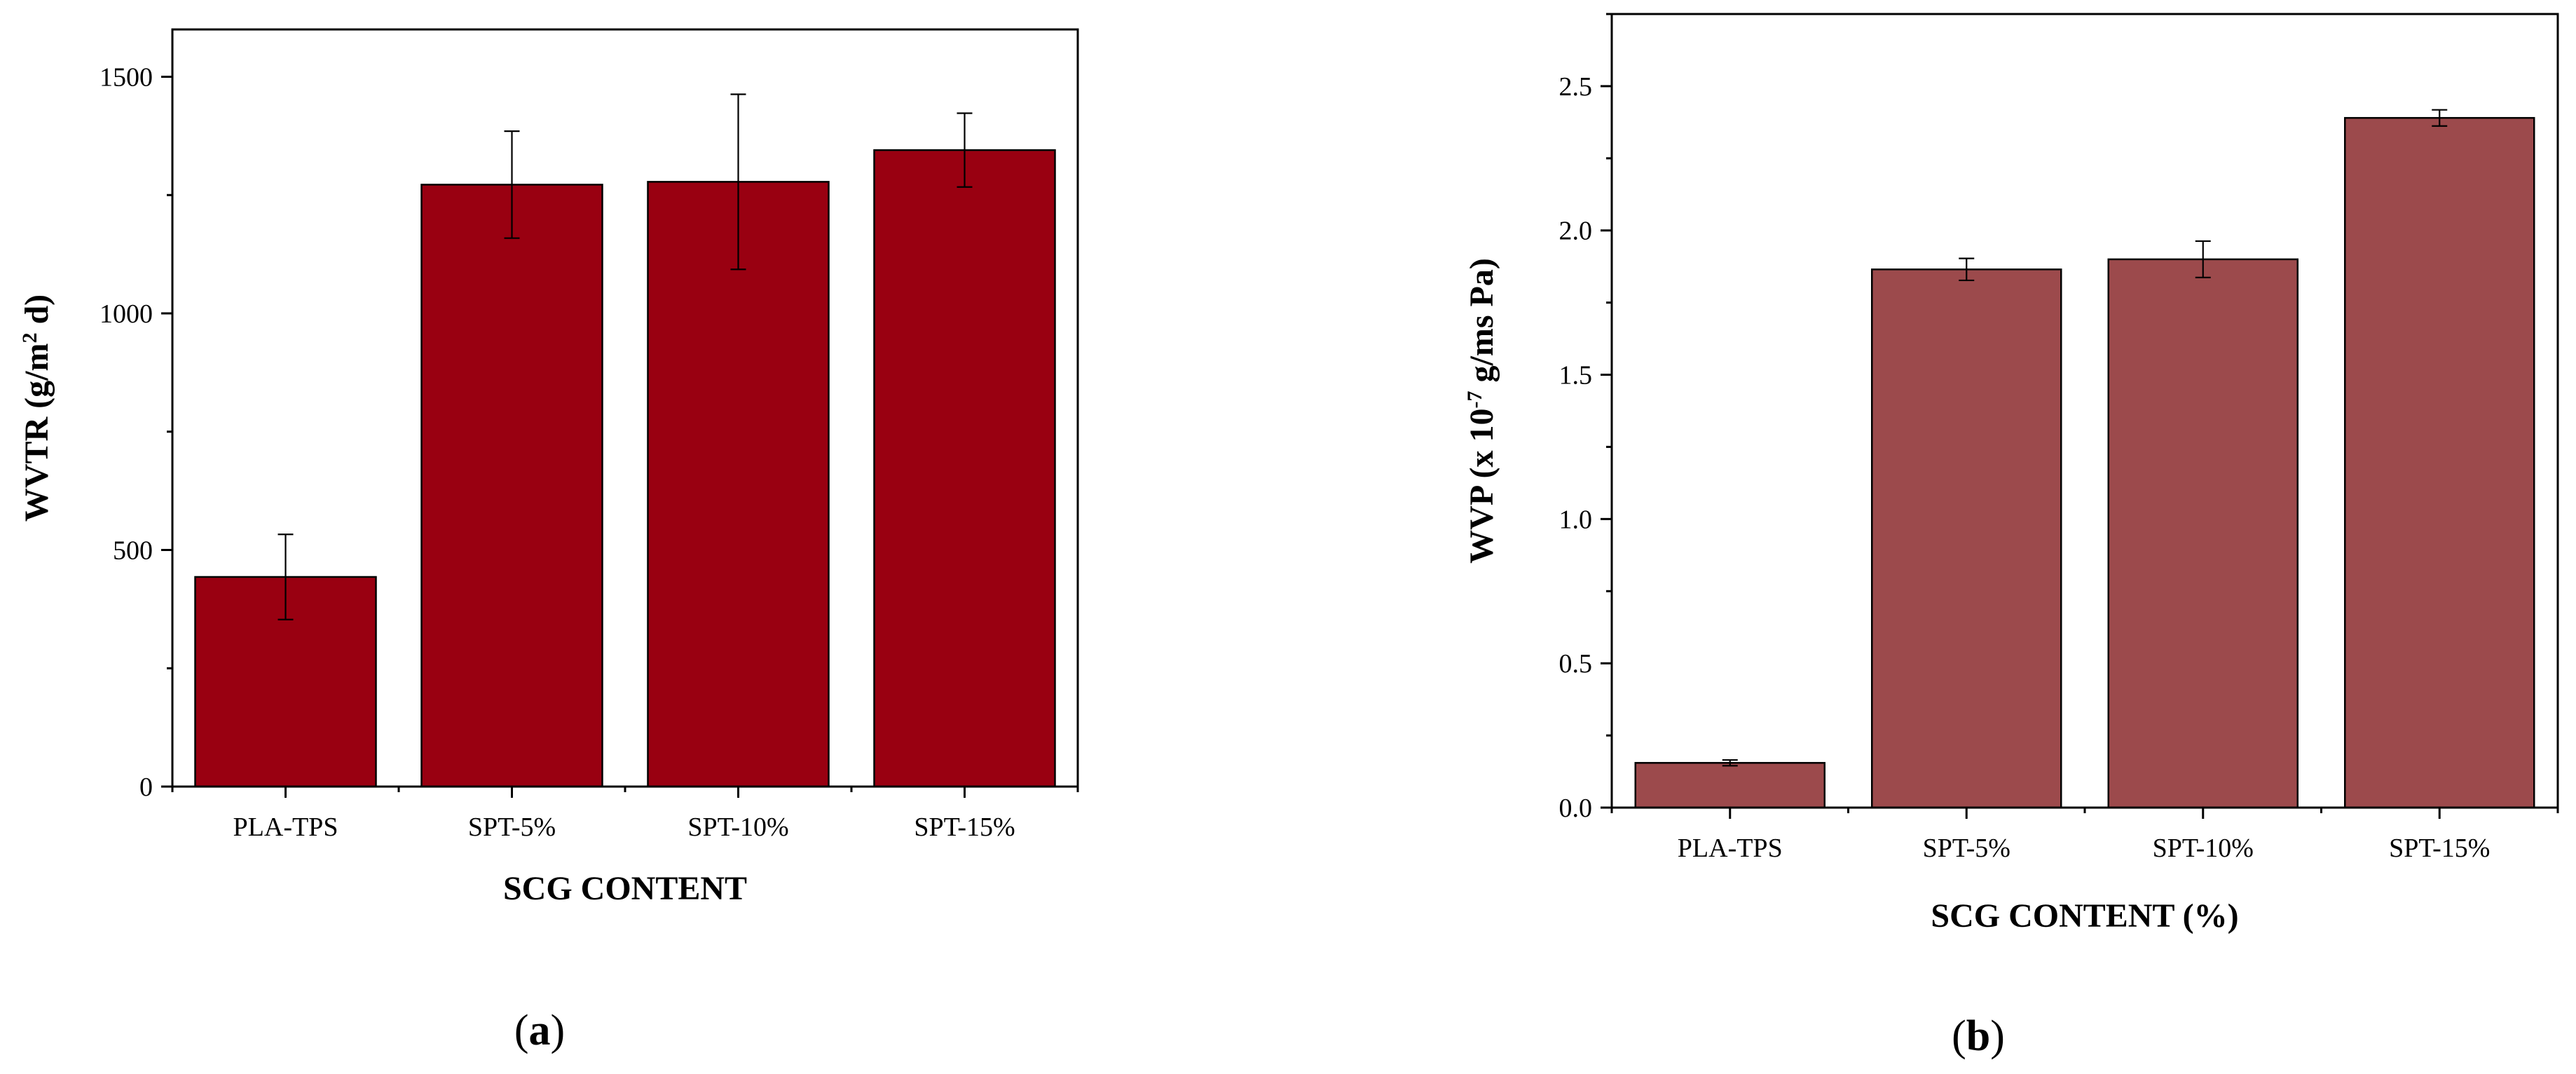 The image size is (2576, 1074). What do you see at coordinates (29, 338) in the screenshot?
I see `y-axis-title-sup: 2` at bounding box center [29, 338].